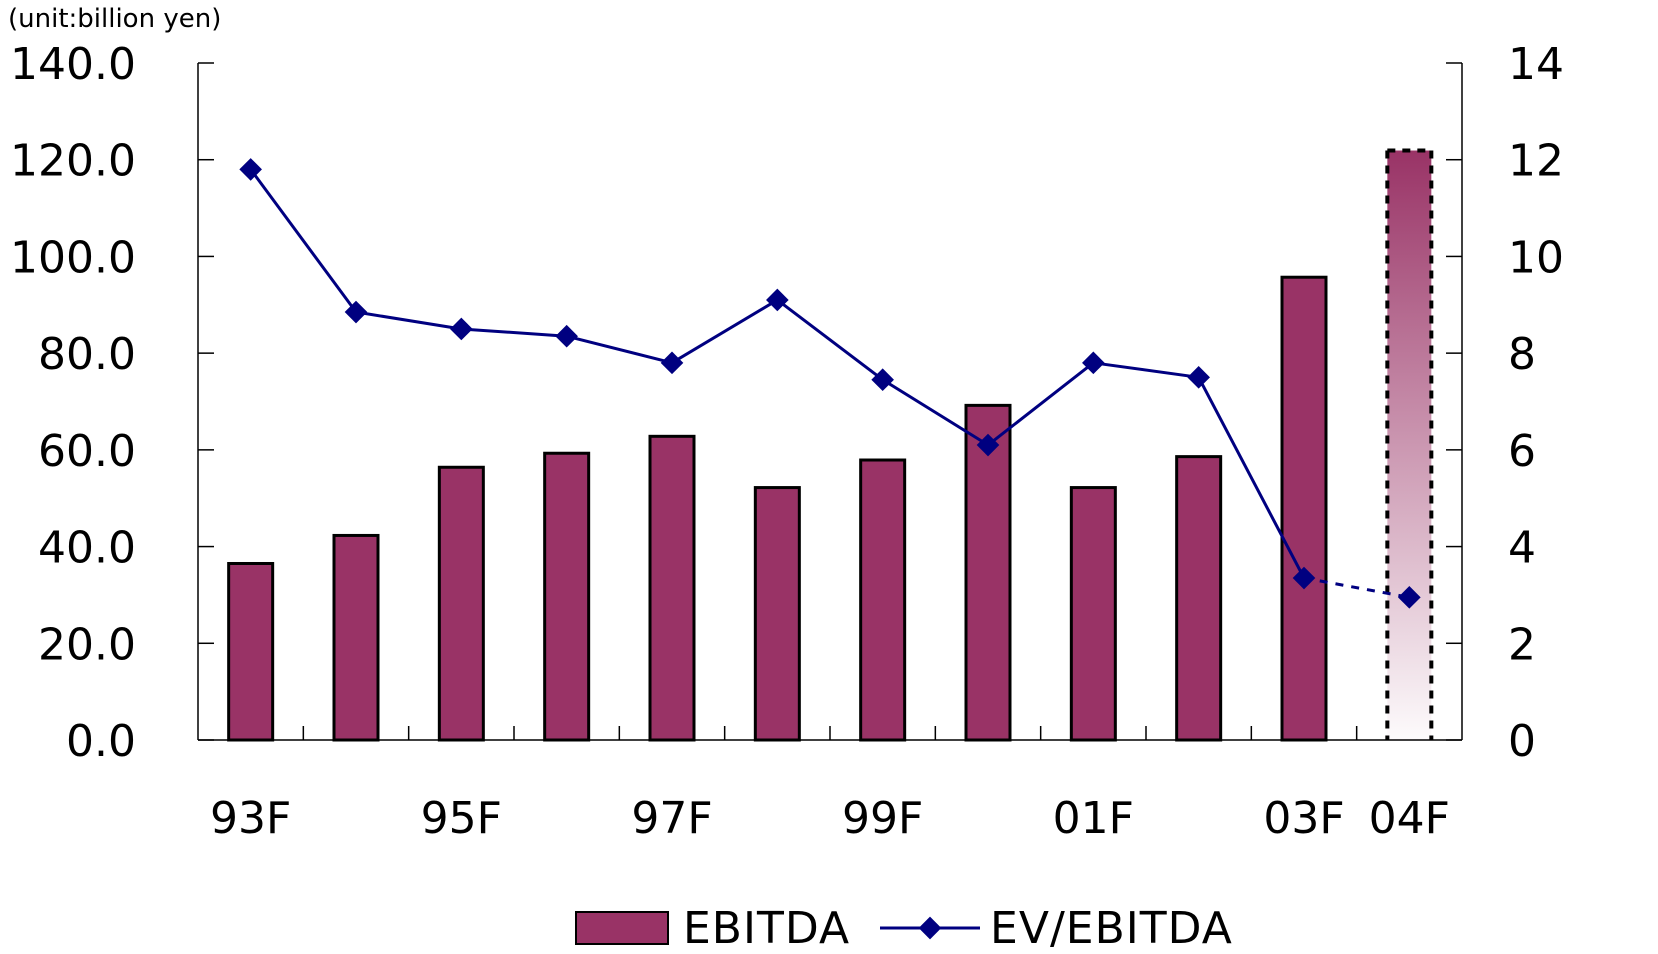  What do you see at coordinates (1409, 445) in the screenshot?
I see `bar-forecast` at bounding box center [1409, 445].